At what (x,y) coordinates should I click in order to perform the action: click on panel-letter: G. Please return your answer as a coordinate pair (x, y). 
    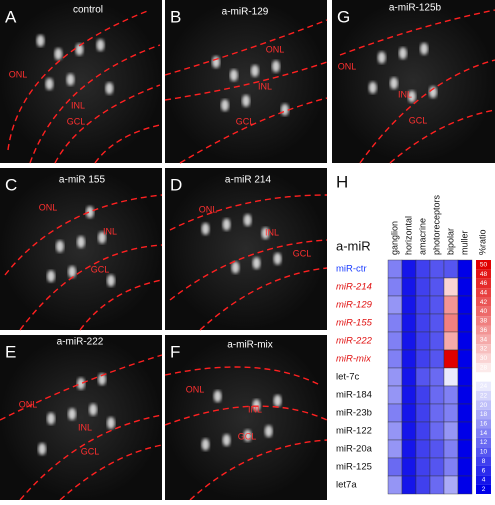
    Looking at the image, I should click on (343, 16).